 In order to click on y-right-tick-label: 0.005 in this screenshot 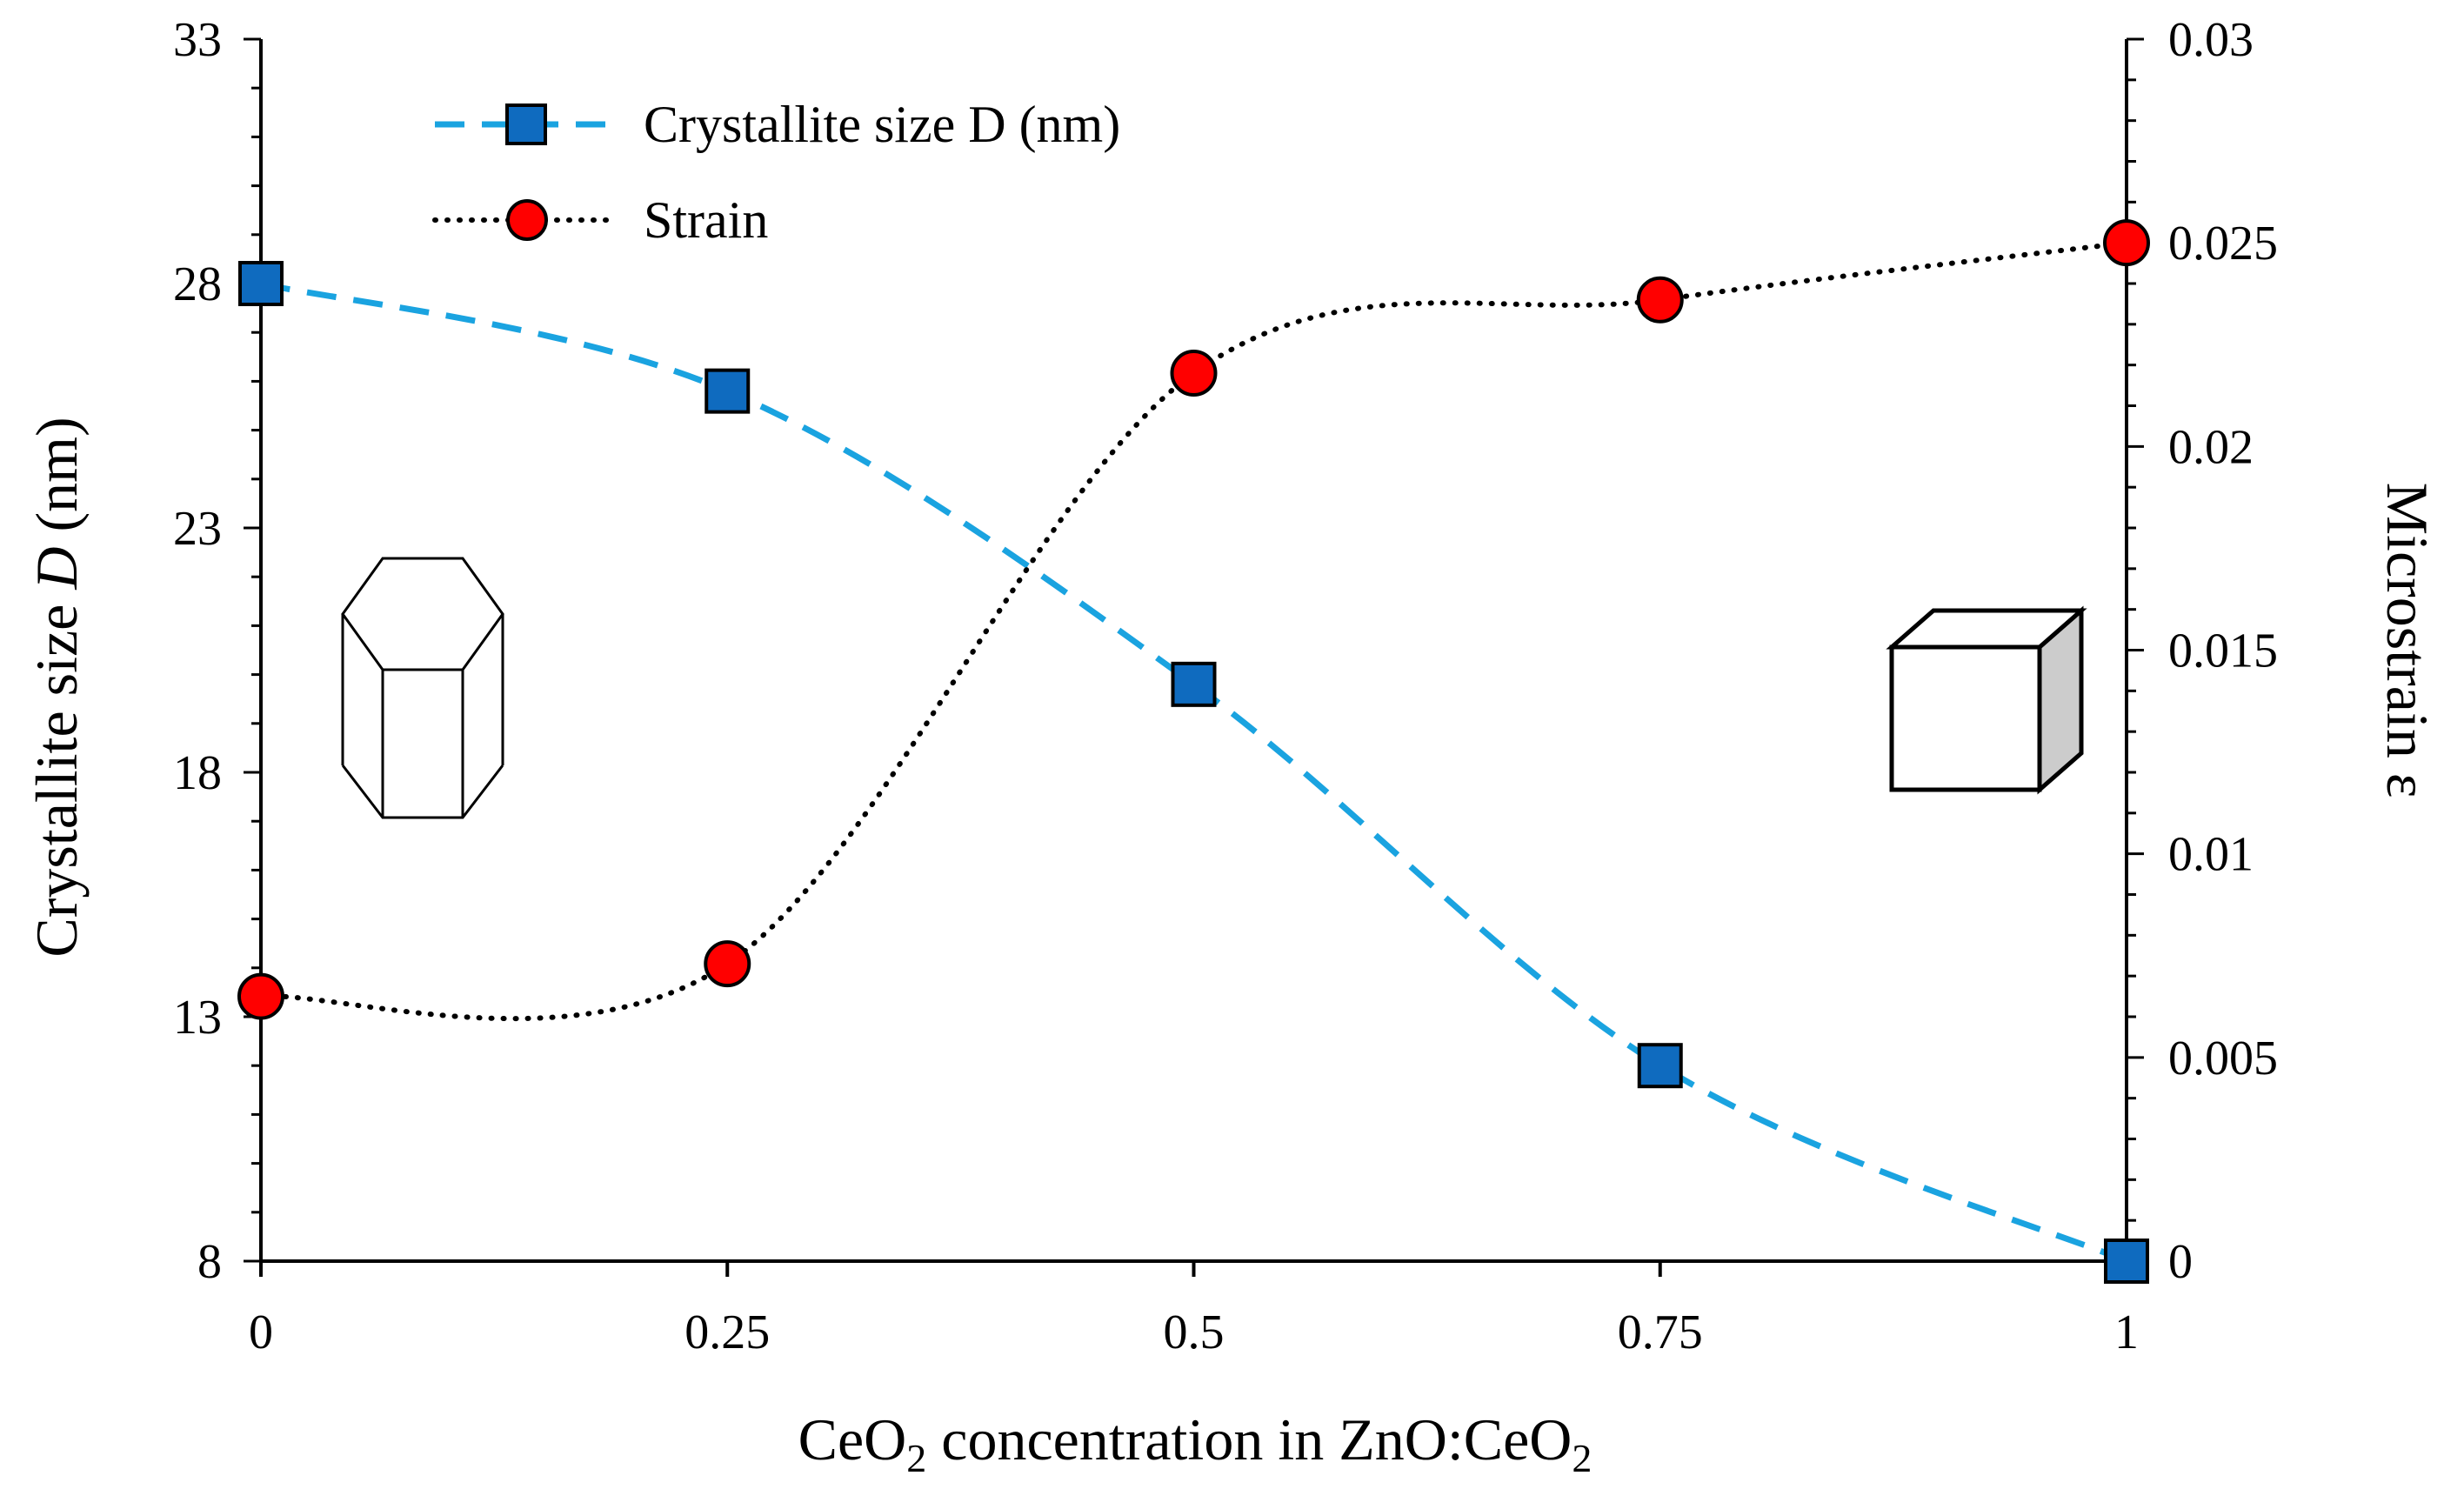, I will do `click(2223, 1058)`.